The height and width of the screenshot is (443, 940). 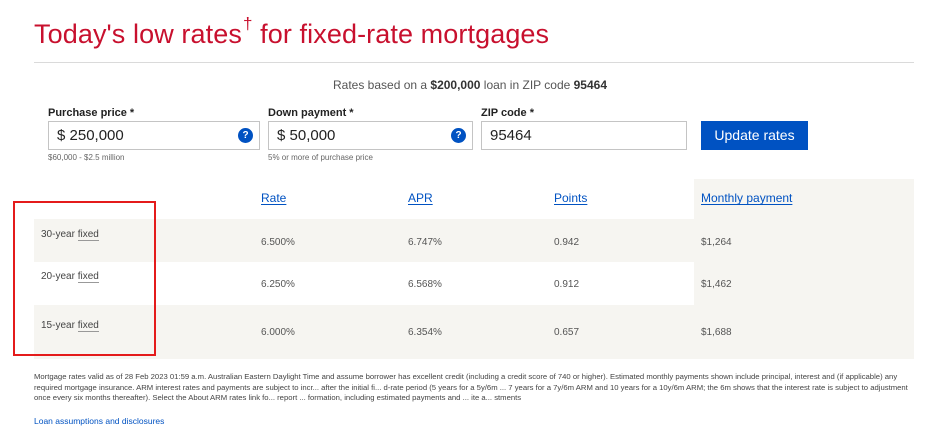 What do you see at coordinates (590, 85) in the screenshot?
I see `basis-zip: 95464` at bounding box center [590, 85].